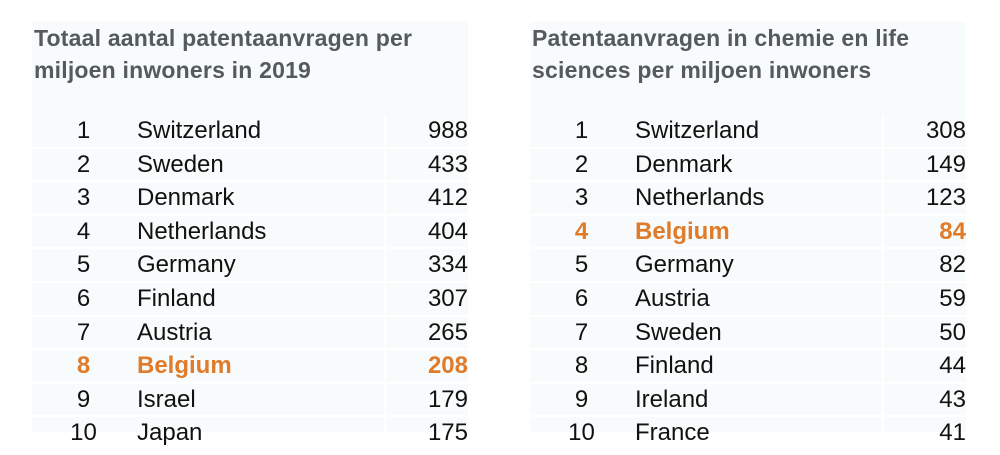 This screenshot has height=455, width=1000. Describe the element at coordinates (748, 398) in the screenshot. I see `table-row: 9 Ireland 43` at that location.